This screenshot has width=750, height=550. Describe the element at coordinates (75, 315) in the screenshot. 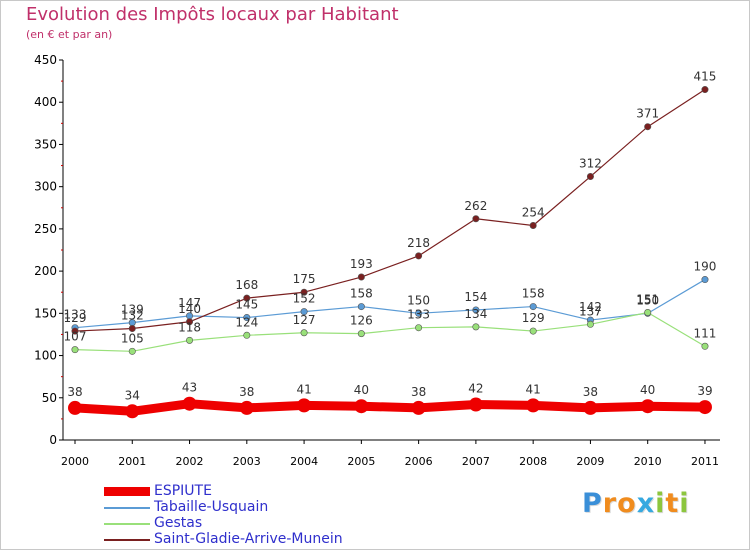

I see `data-label-tabaille-usquain: 133` at that location.